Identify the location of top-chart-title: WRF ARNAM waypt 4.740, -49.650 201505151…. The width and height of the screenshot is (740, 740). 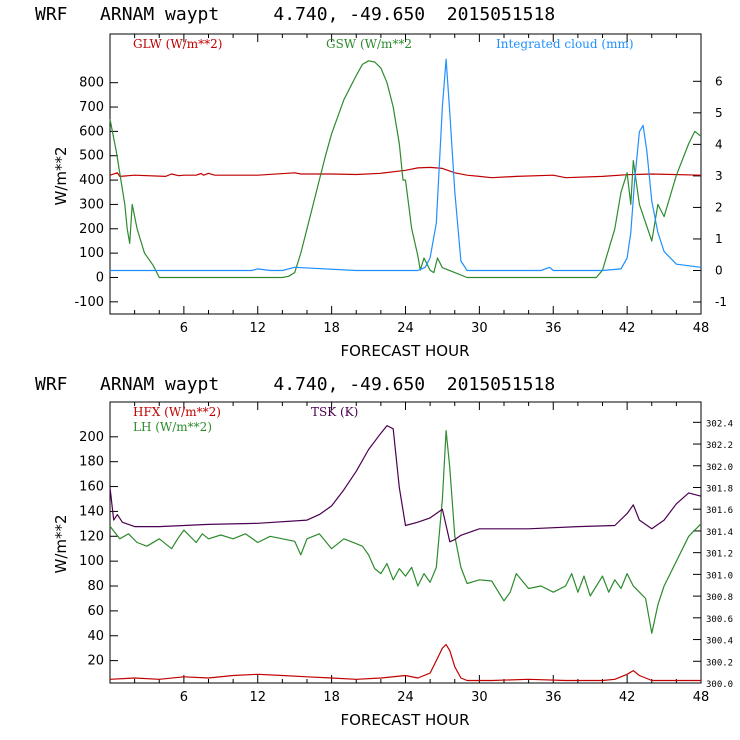
(295, 14).